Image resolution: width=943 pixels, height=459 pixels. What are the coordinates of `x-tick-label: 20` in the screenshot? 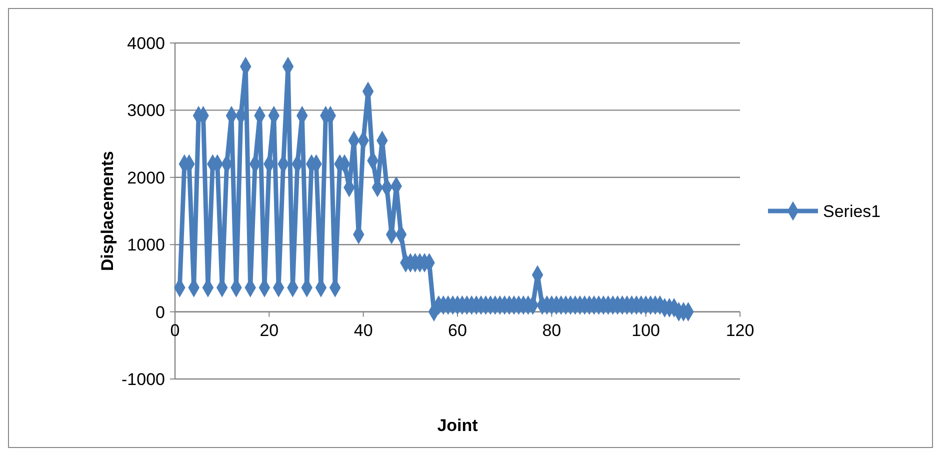 It's located at (269, 330).